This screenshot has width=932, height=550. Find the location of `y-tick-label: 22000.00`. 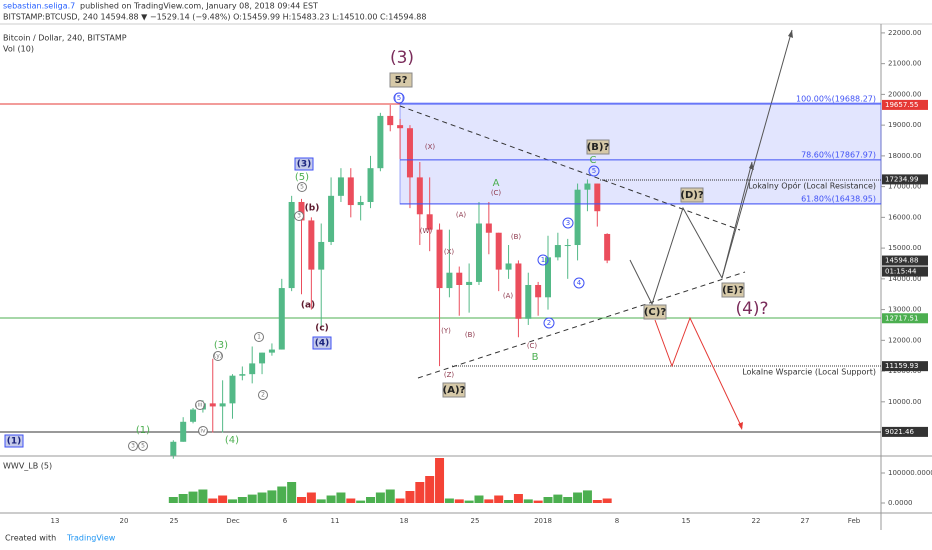

y-tick-label: 22000.00 is located at coordinates (904, 33).